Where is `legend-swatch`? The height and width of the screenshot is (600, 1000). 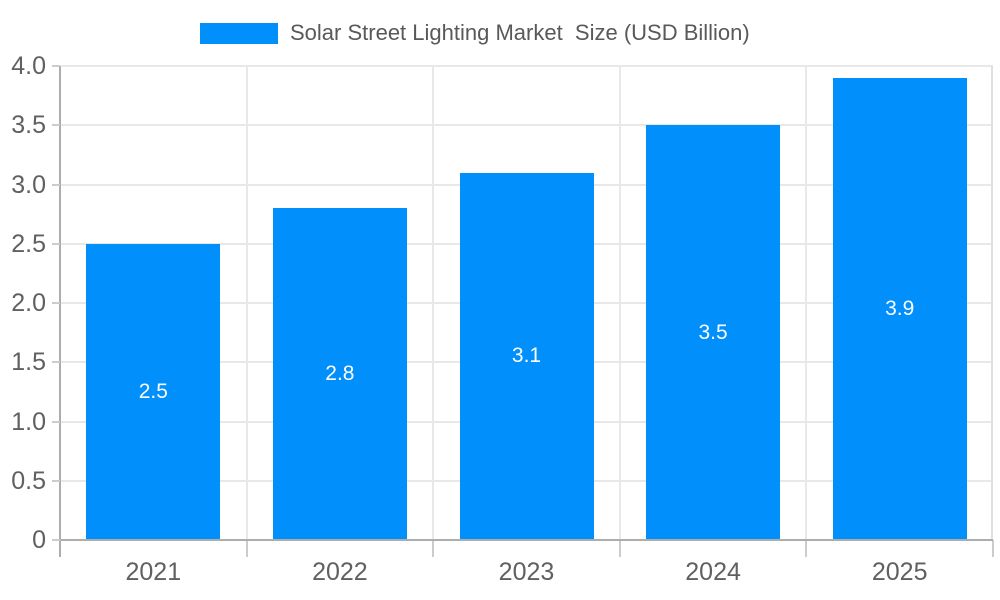
legend-swatch is located at coordinates (239, 33).